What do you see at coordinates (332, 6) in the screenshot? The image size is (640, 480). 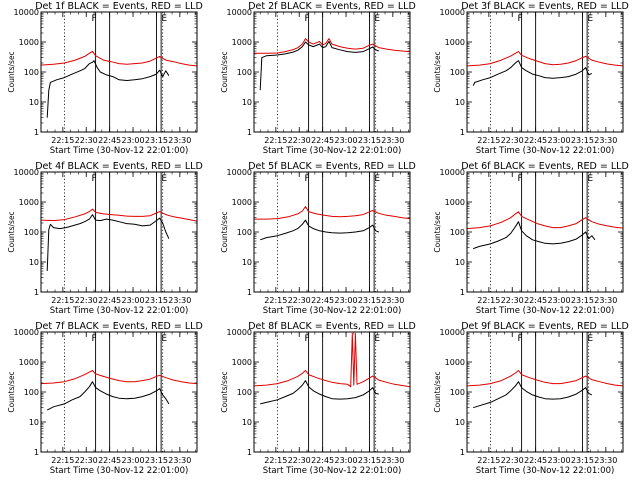 I see `panel-title: Det 2f BLACK = Events, RED = LLD` at bounding box center [332, 6].